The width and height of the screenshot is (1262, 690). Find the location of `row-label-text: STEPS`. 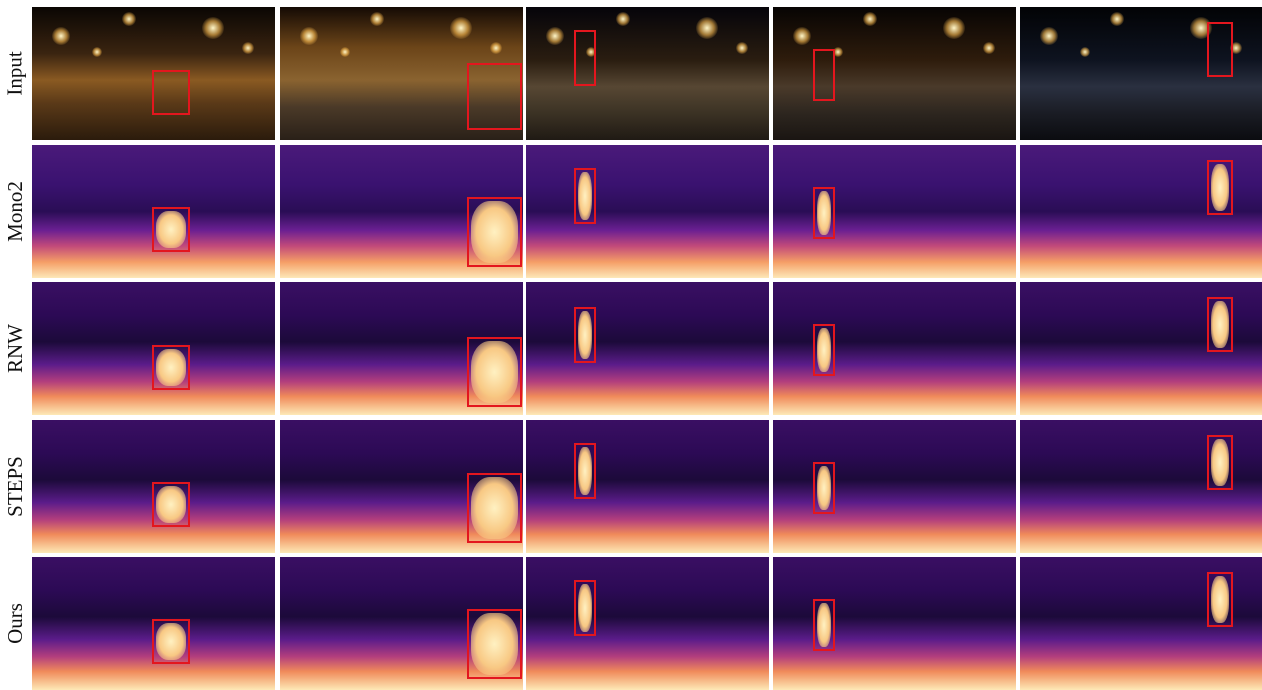

row-label-text: STEPS is located at coordinates (14, 486).